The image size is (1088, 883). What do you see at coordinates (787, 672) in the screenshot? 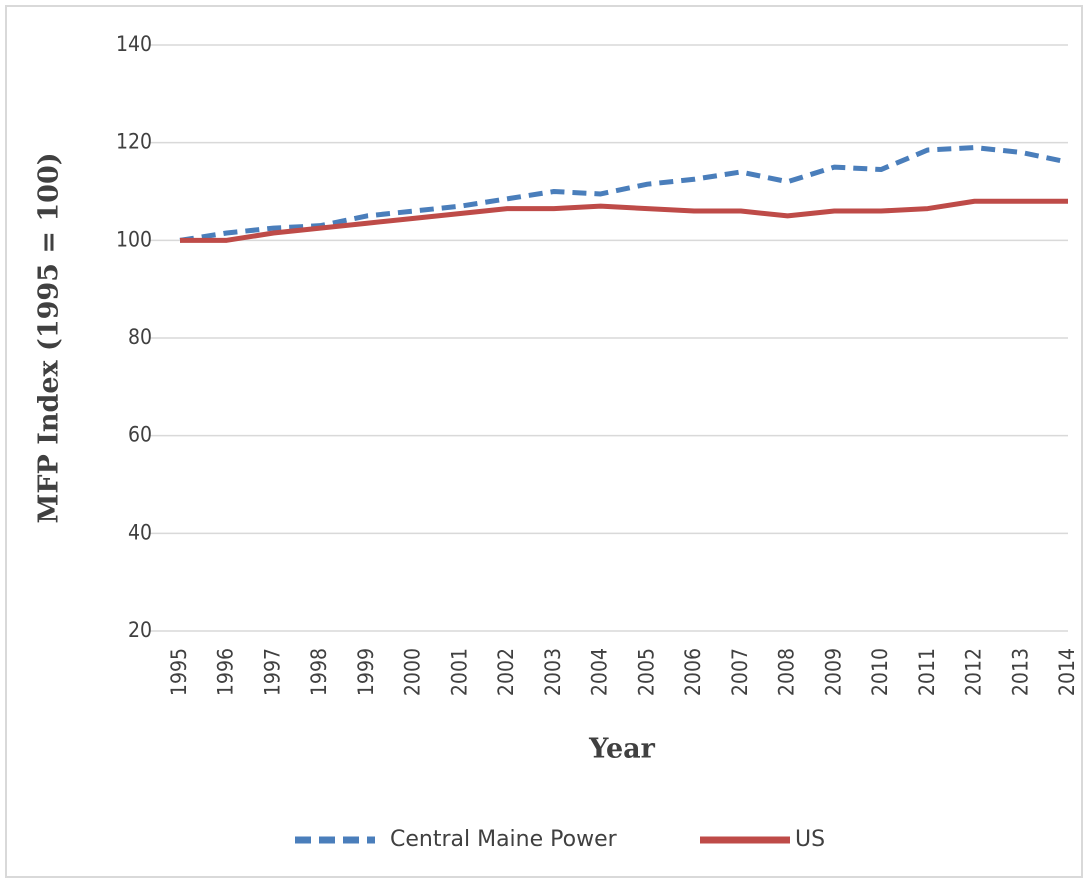
I see `x-tick-label: 2008` at bounding box center [787, 672].